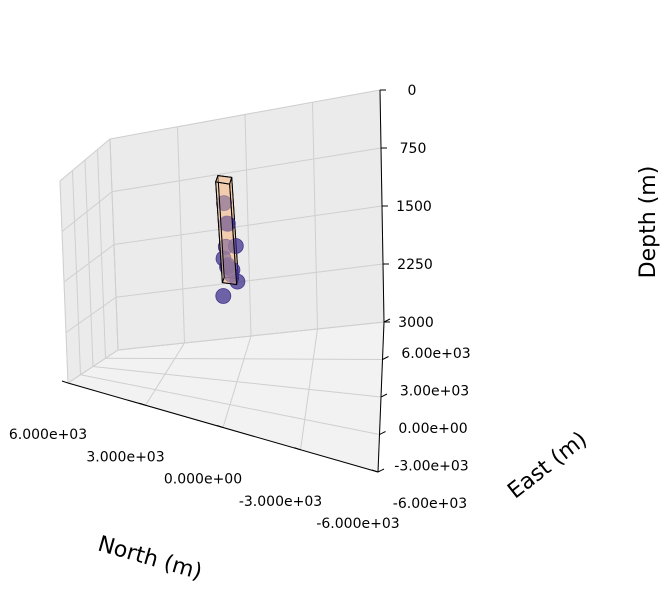 This screenshot has width=671, height=591. Describe the element at coordinates (415, 265) in the screenshot. I see `tick-label: 2250` at that location.